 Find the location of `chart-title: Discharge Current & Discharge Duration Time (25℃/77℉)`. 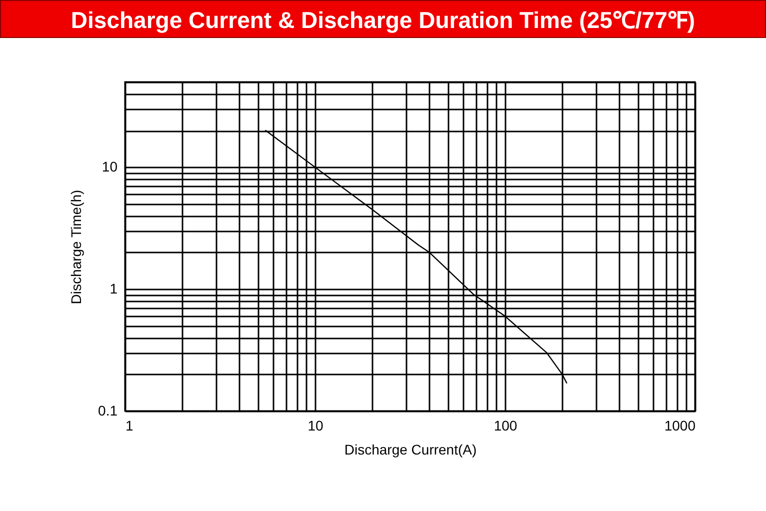

chart-title: Discharge Current & Discharge Duration Time (25℃/77℉) is located at coordinates (383, 19).